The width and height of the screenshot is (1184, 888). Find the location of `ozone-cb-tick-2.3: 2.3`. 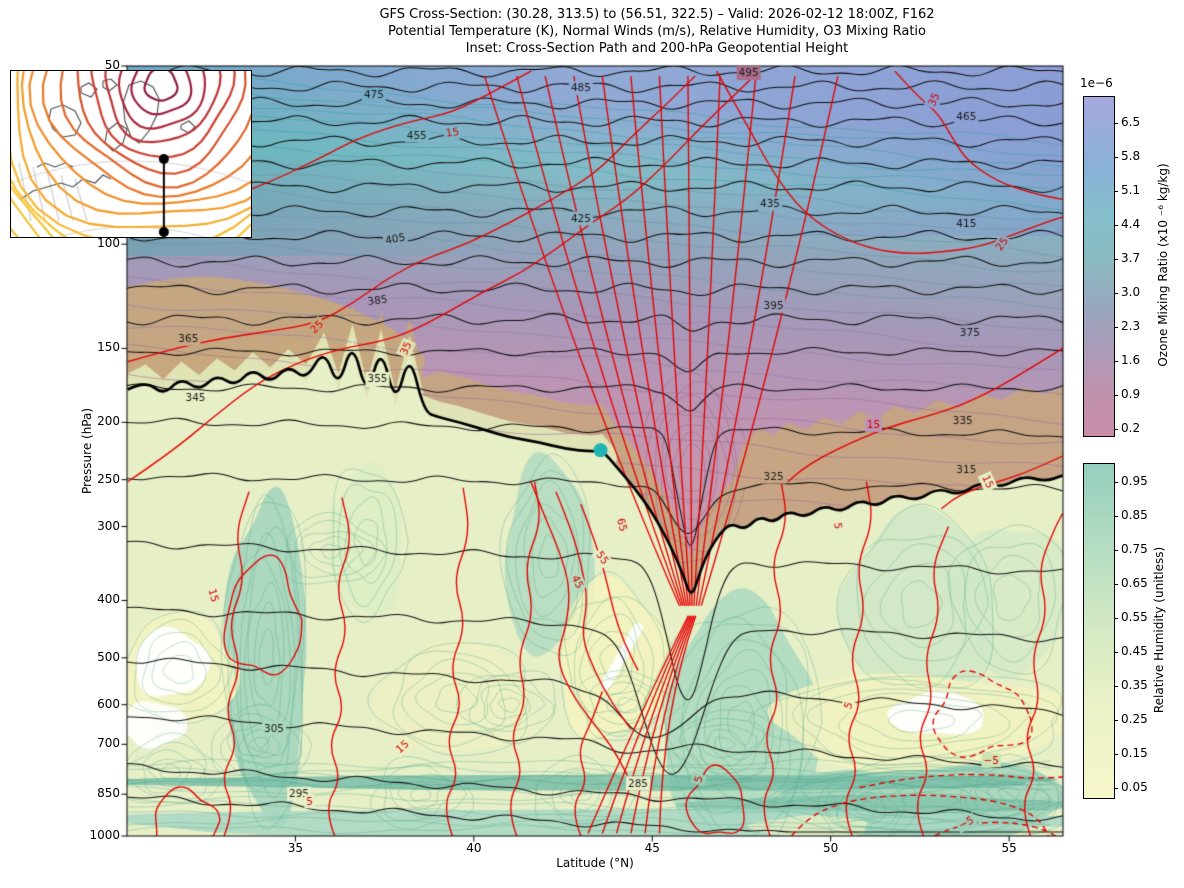

ozone-cb-tick-2.3: 2.3 is located at coordinates (1131, 325).